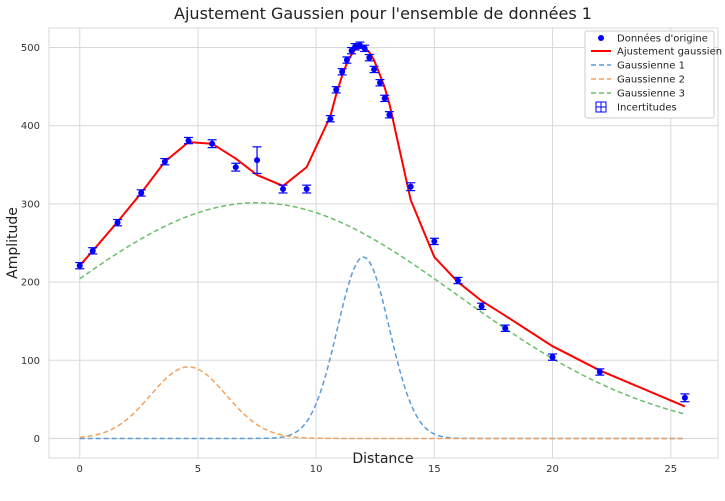 The image size is (725, 501). I want to click on gaussienne-2-curve, so click(382, 403).